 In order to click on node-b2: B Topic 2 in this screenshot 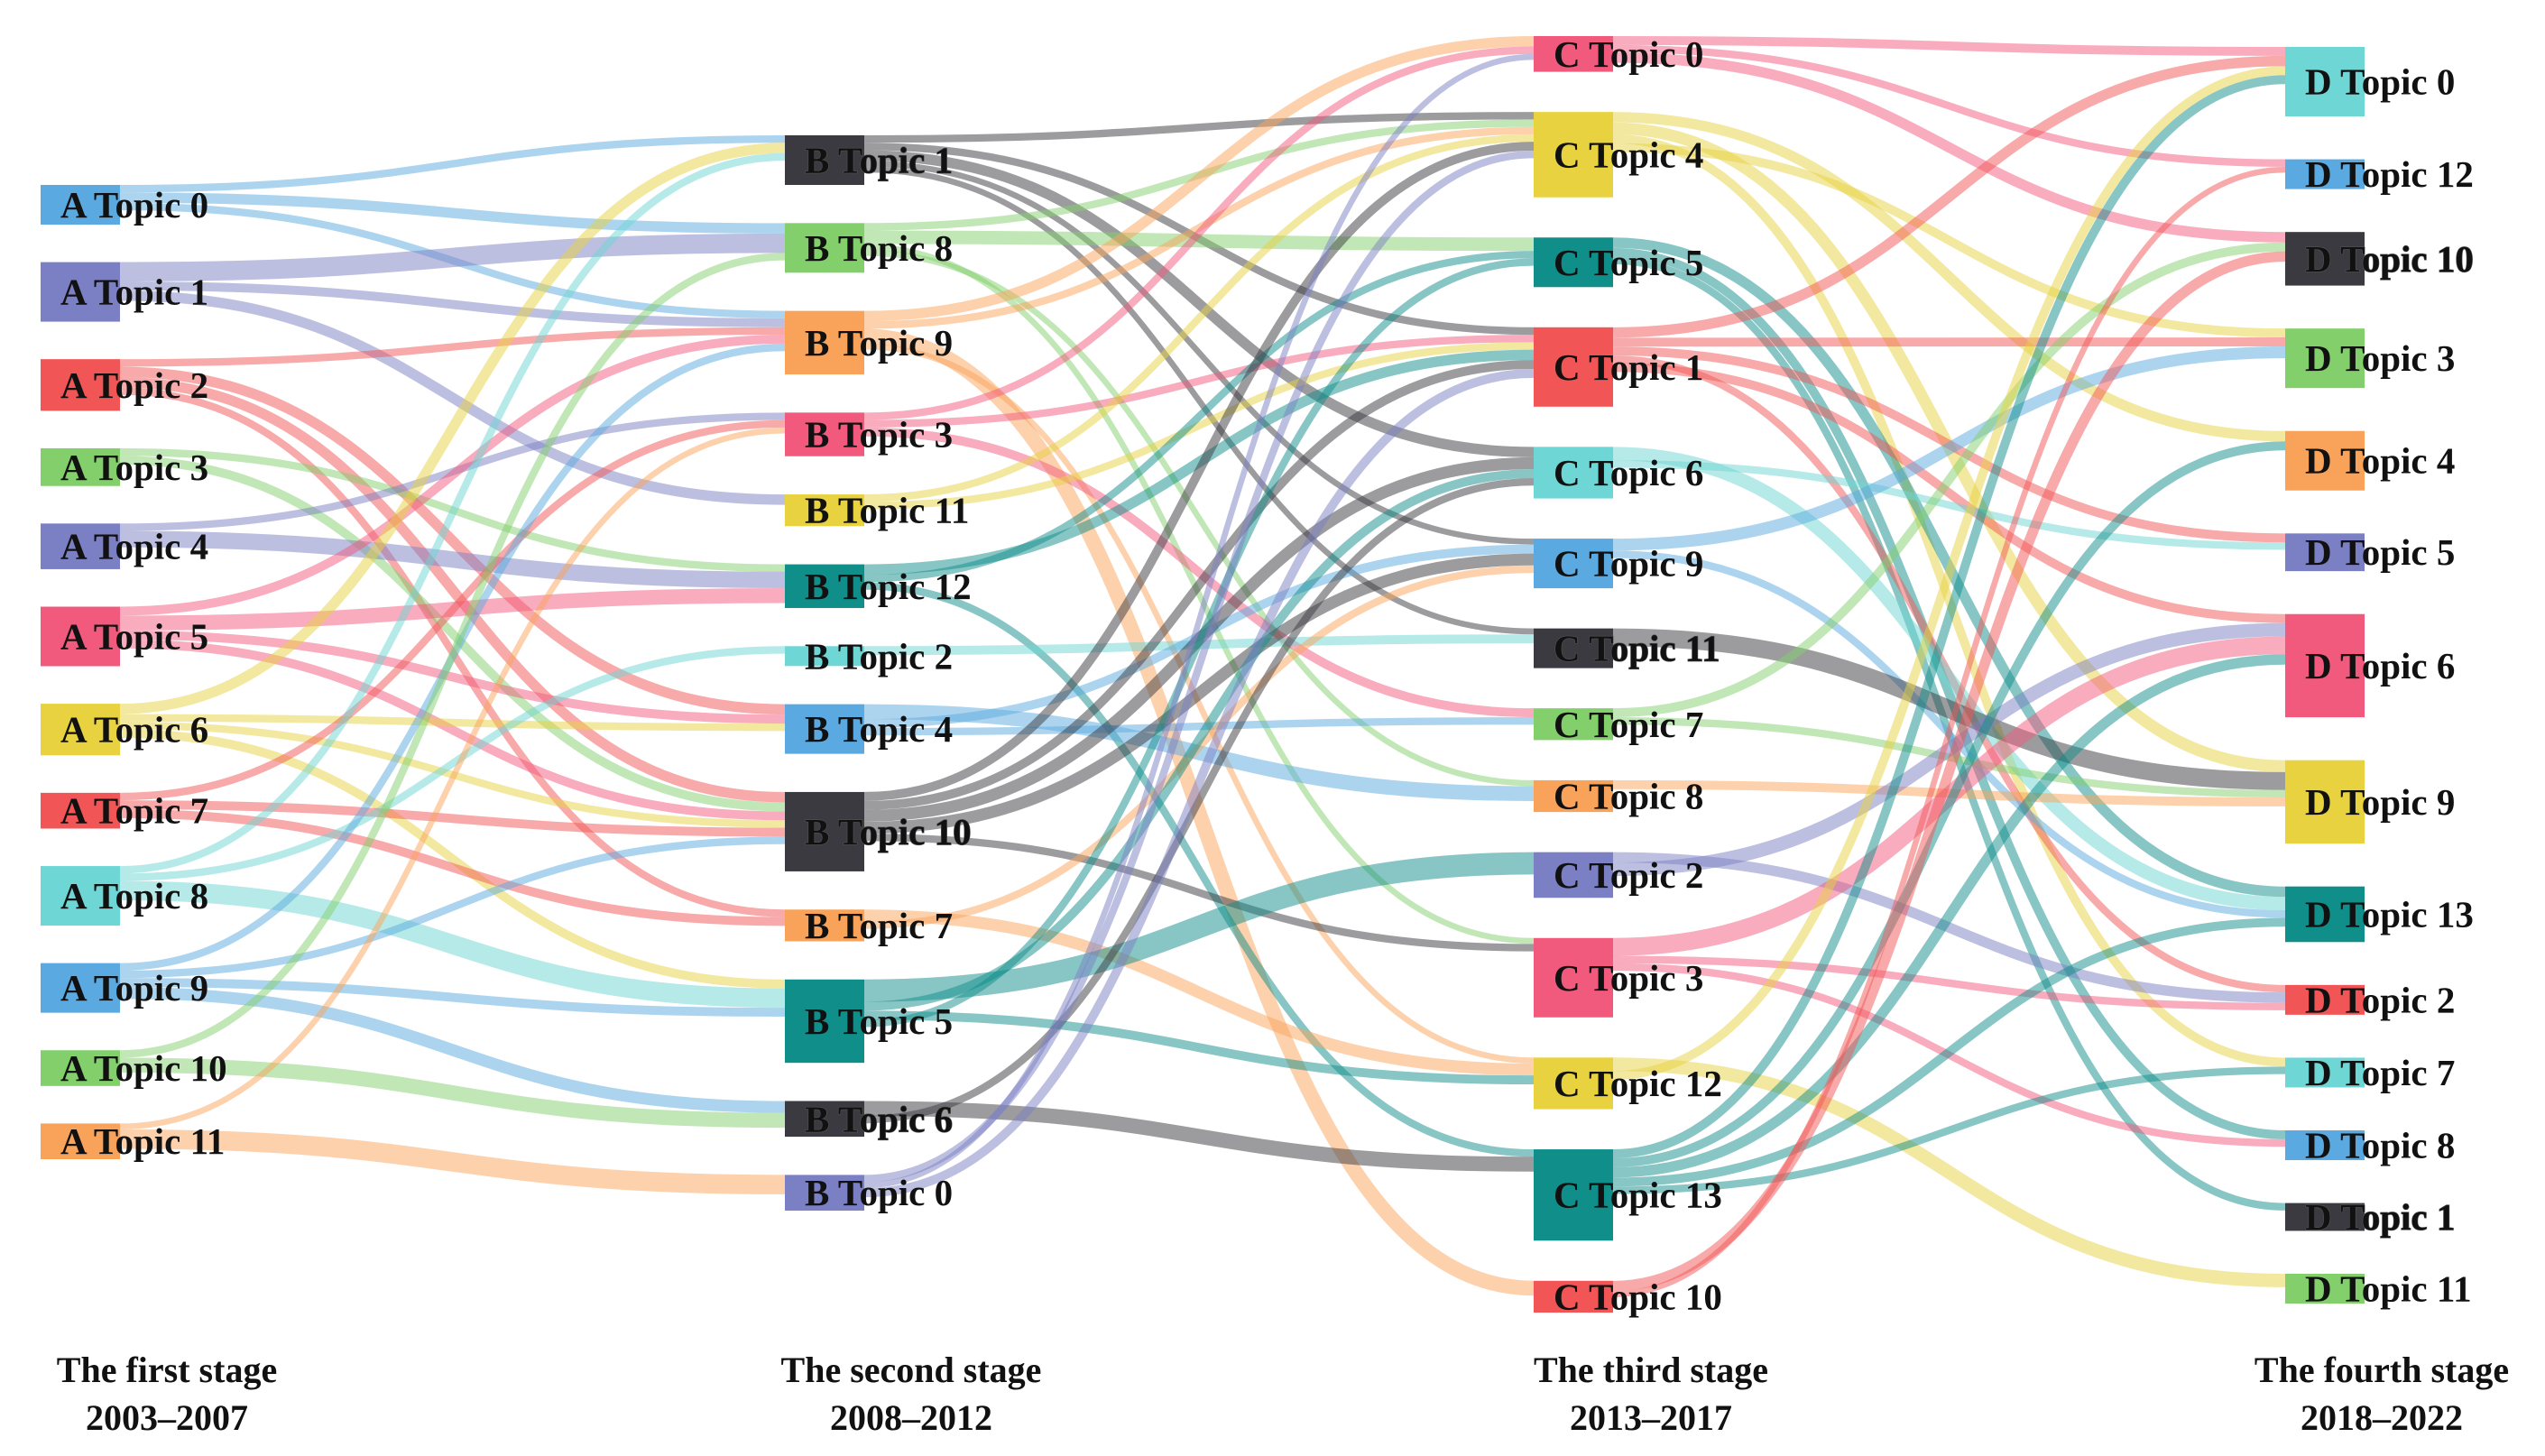, I will do `click(869, 656)`.